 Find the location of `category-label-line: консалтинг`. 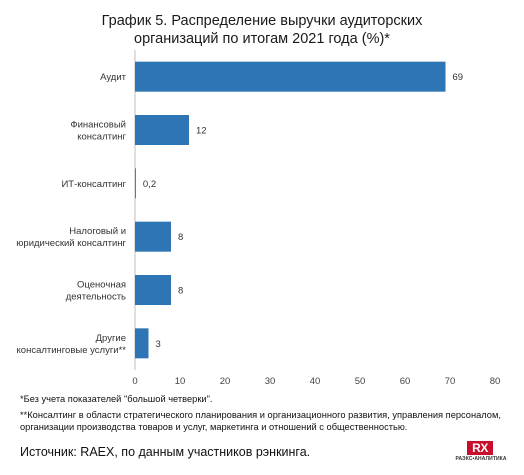

category-label-line: консалтинг is located at coordinates (101, 137).